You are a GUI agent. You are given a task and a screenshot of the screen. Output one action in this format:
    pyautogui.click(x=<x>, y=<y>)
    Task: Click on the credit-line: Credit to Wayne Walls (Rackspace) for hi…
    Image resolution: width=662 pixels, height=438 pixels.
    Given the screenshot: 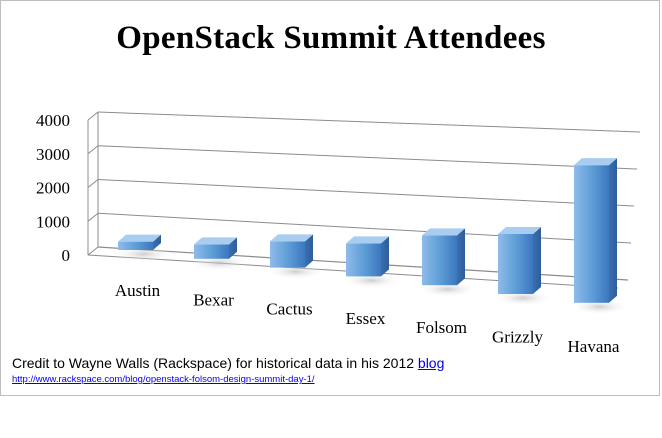 What is the action you would take?
    pyautogui.click(x=228, y=363)
    